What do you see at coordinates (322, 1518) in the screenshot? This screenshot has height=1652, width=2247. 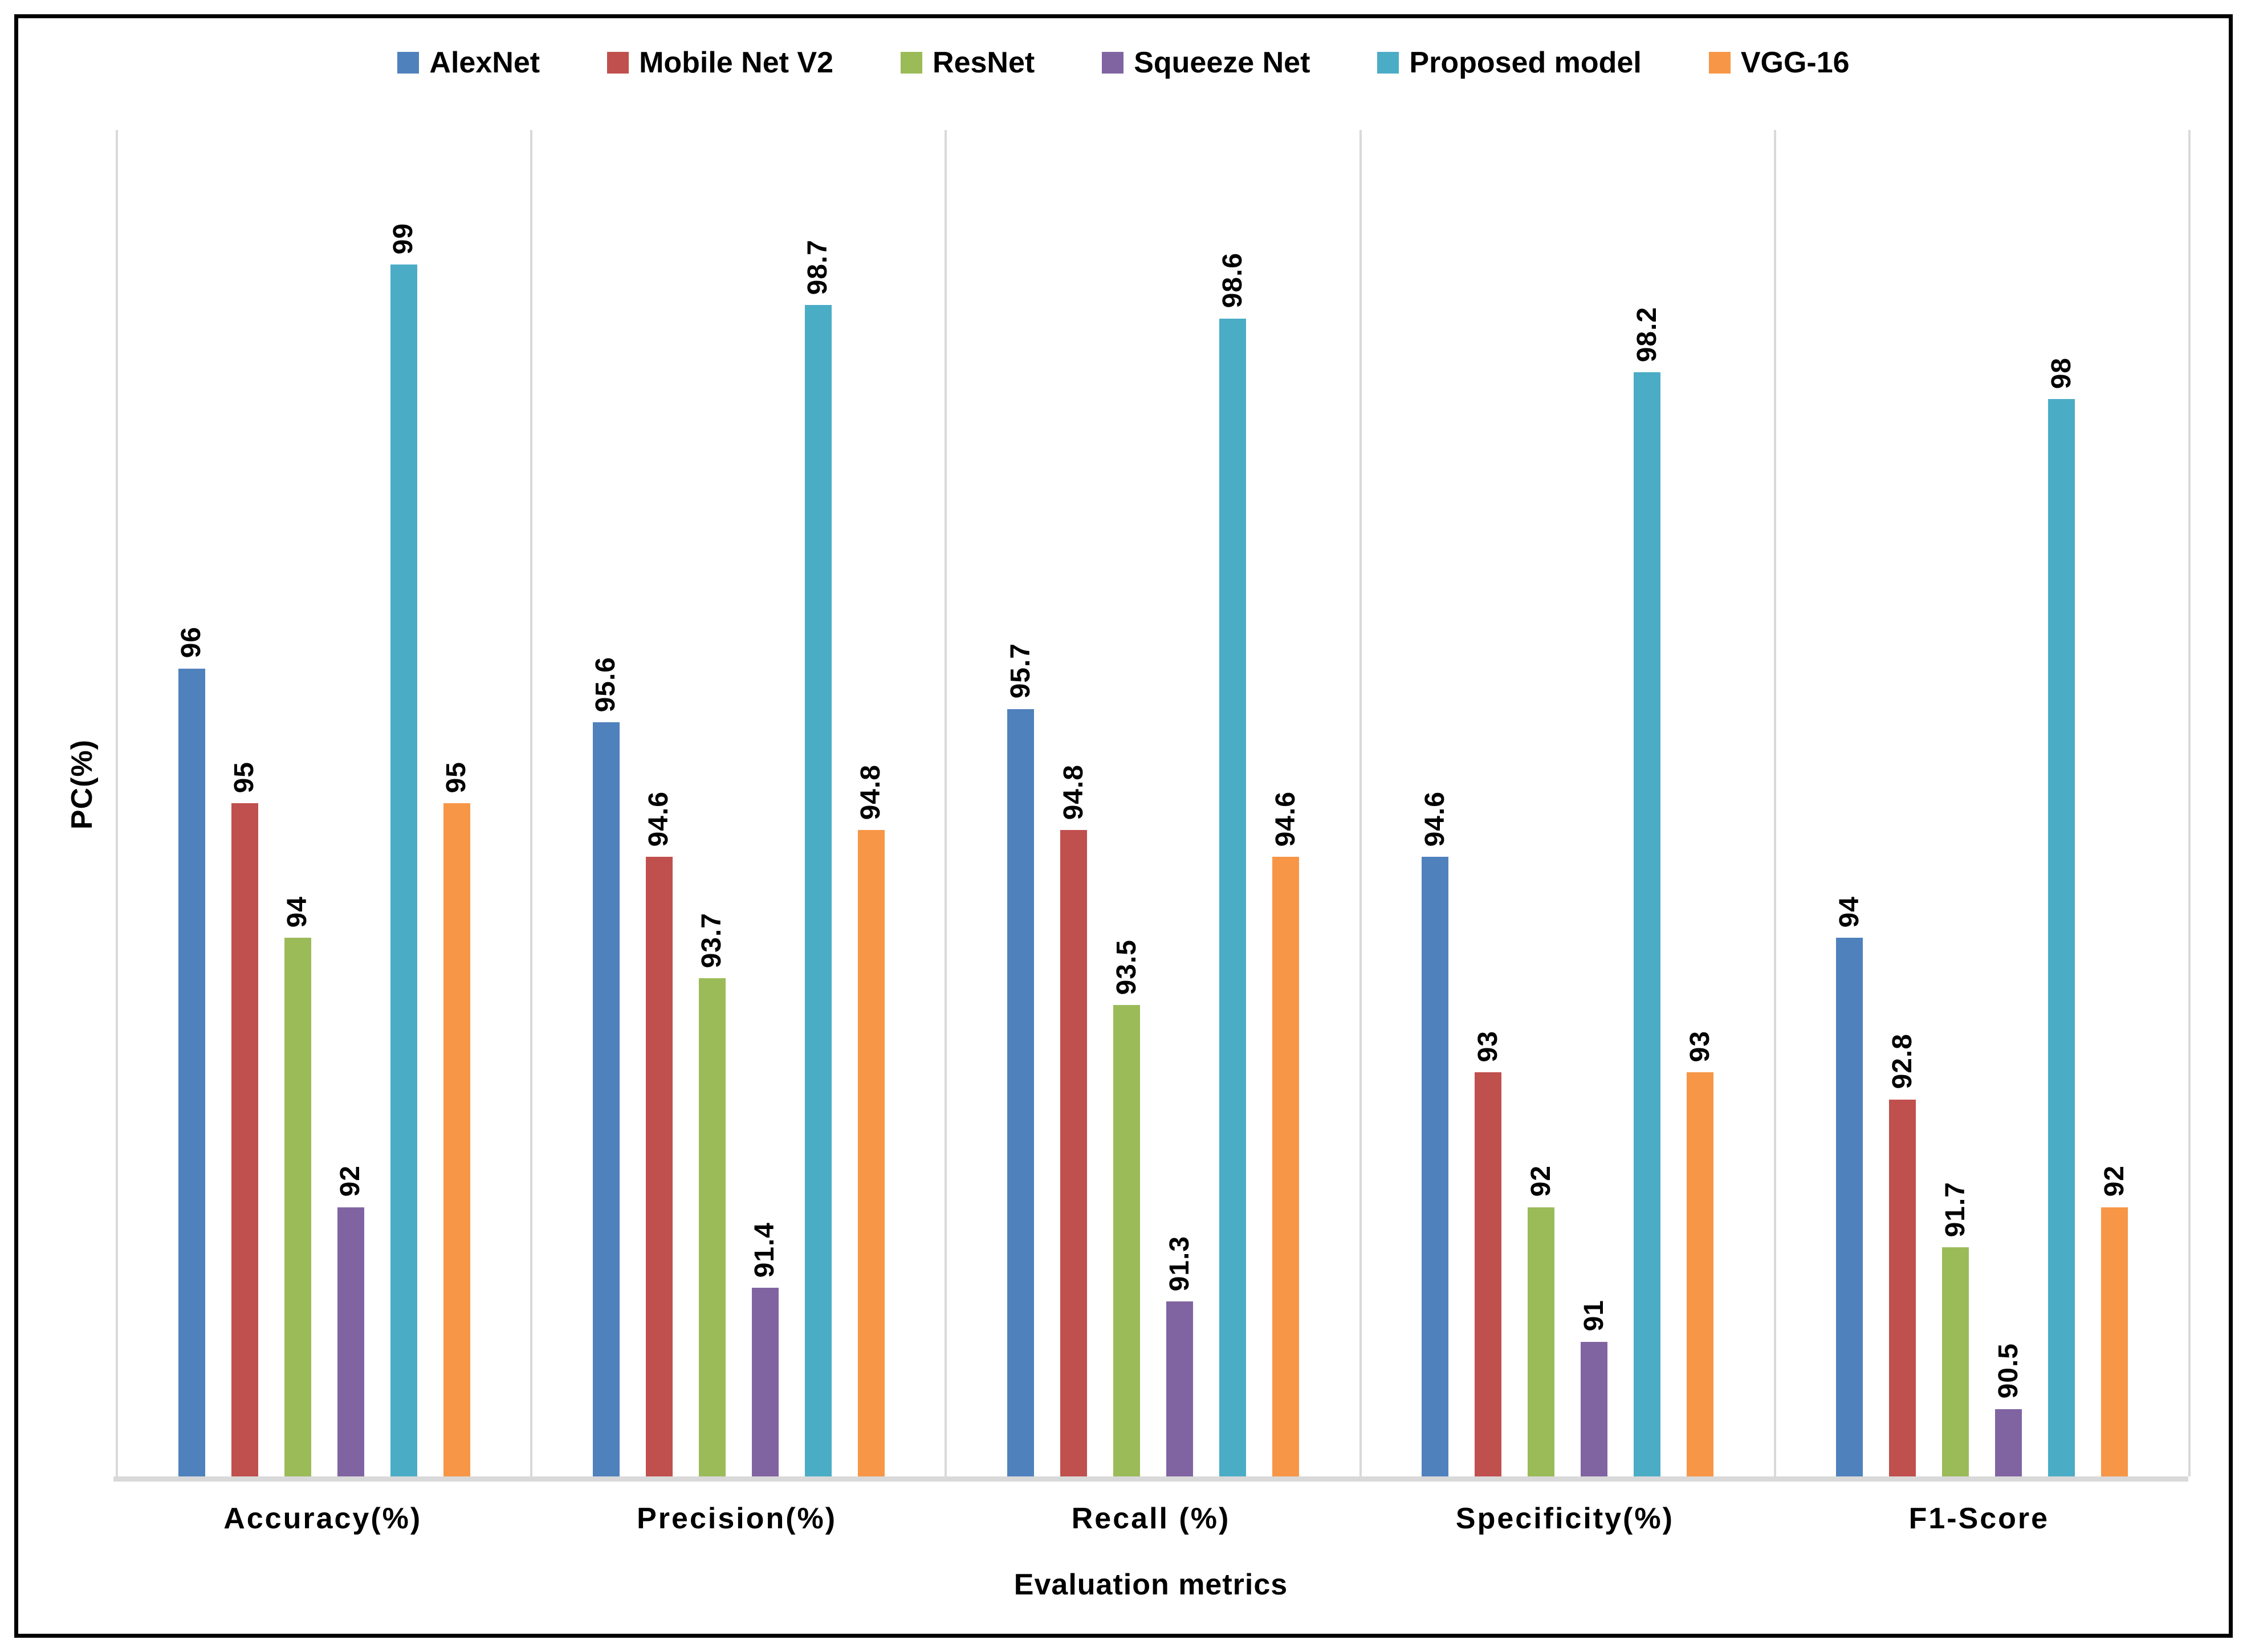 I see `category-label: Accuracy(%)` at bounding box center [322, 1518].